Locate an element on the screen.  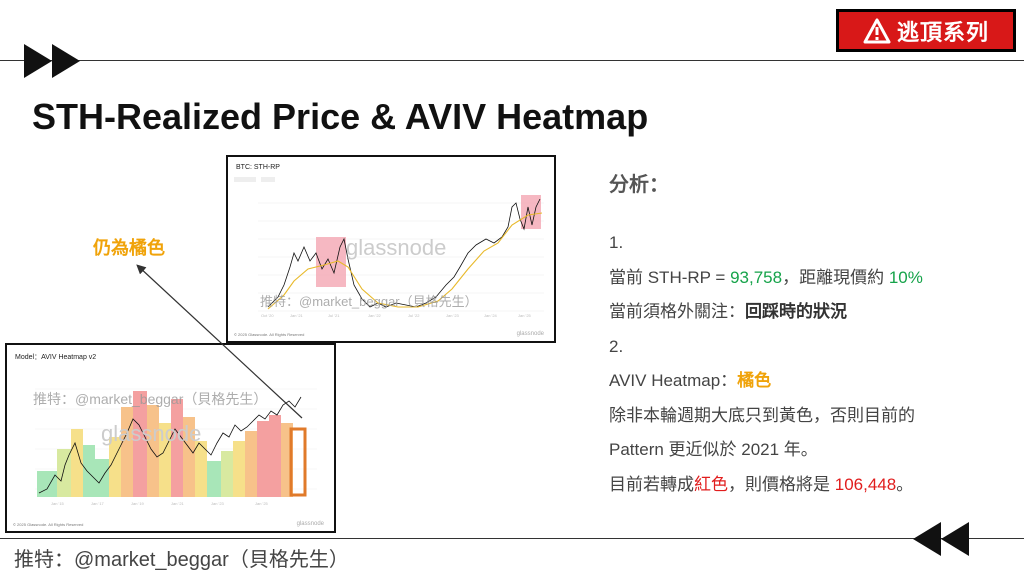
annotation-label: 仍為橘色 is located at coordinates (129, 248).